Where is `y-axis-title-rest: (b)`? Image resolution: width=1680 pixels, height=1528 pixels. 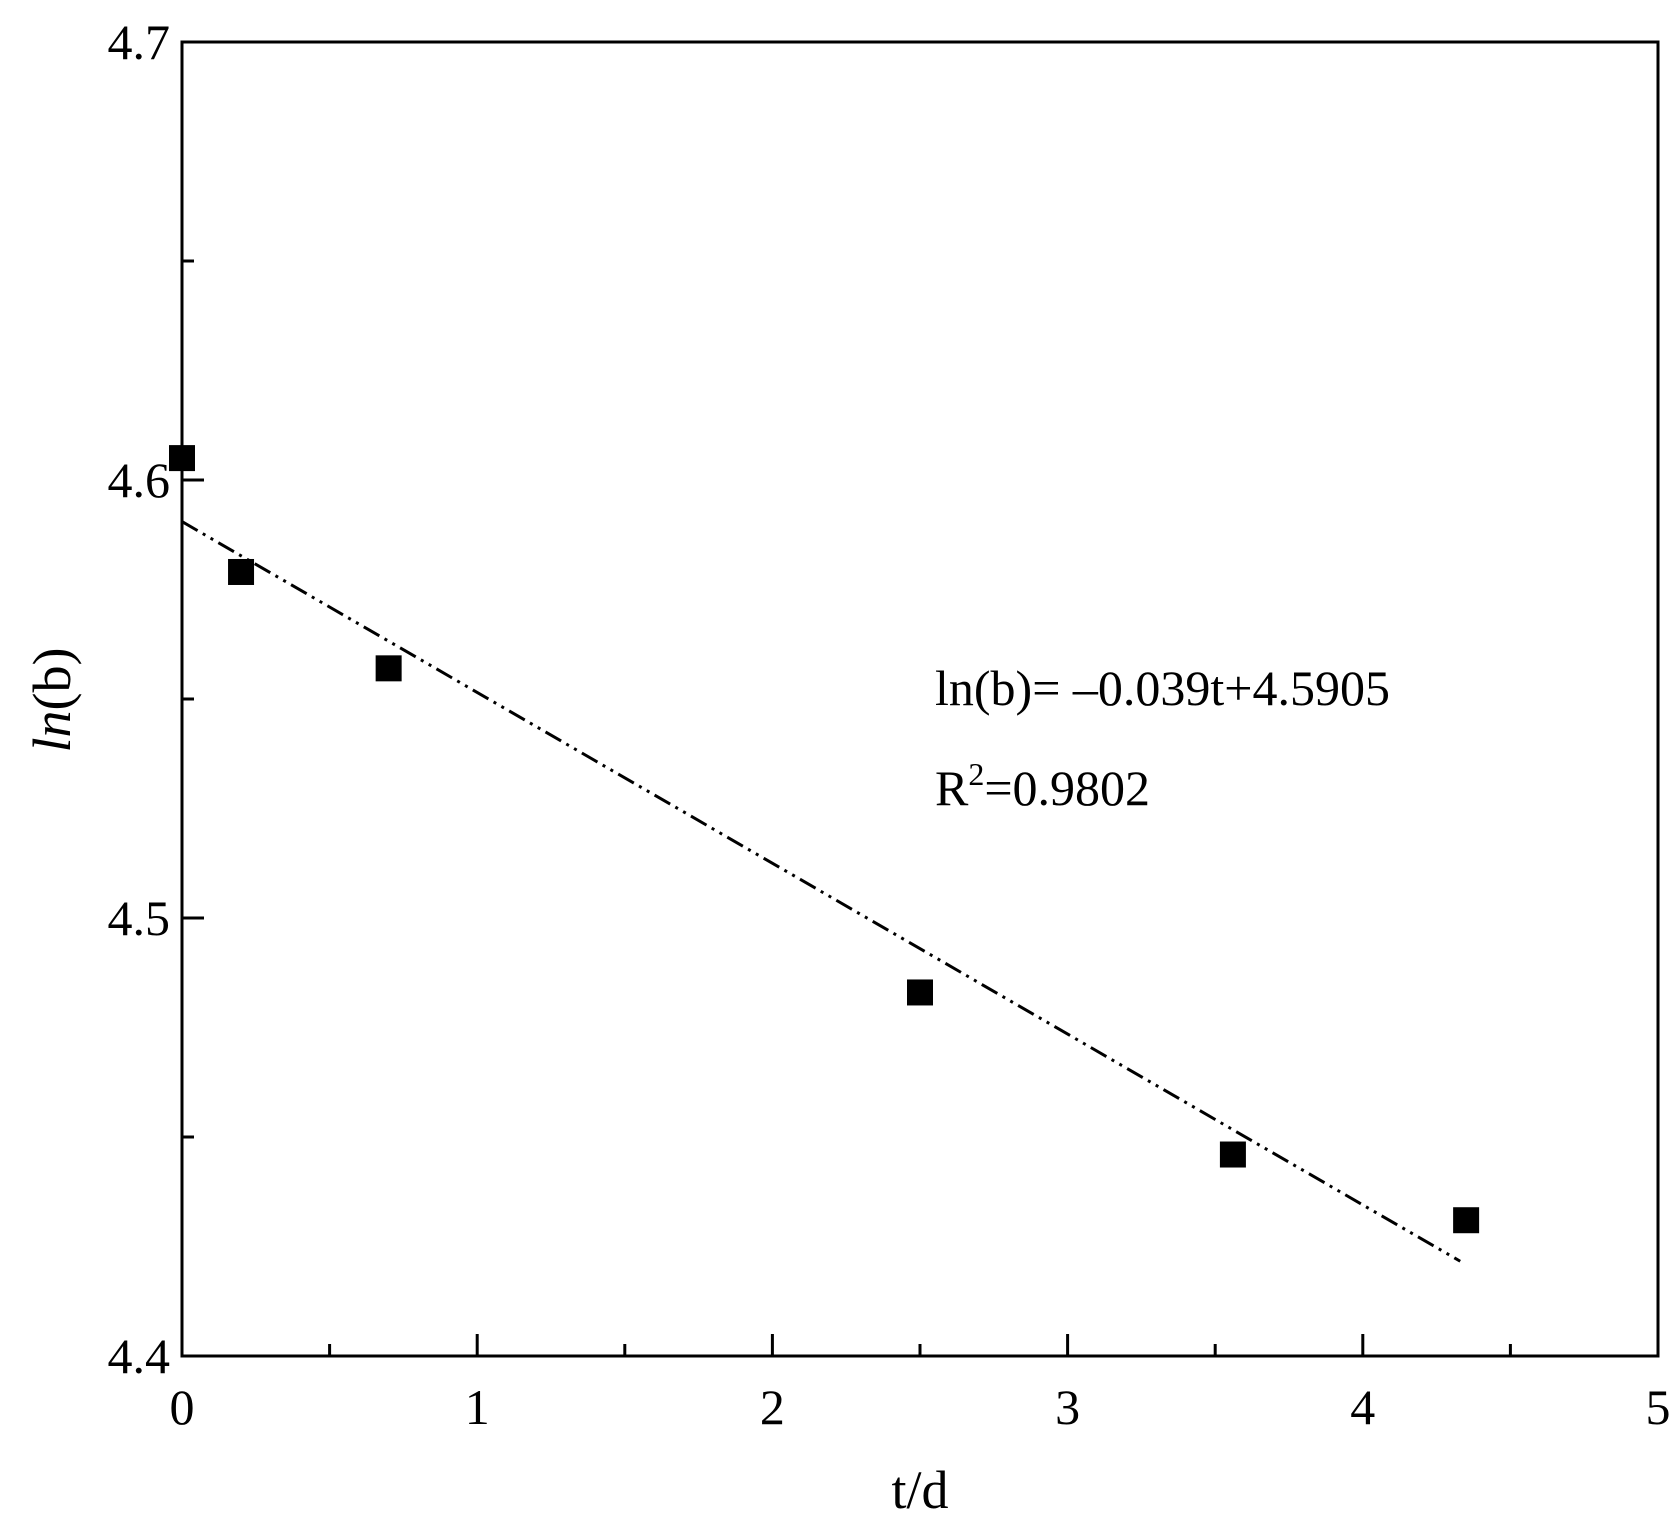 y-axis-title-rest: (b) is located at coordinates (52, 679).